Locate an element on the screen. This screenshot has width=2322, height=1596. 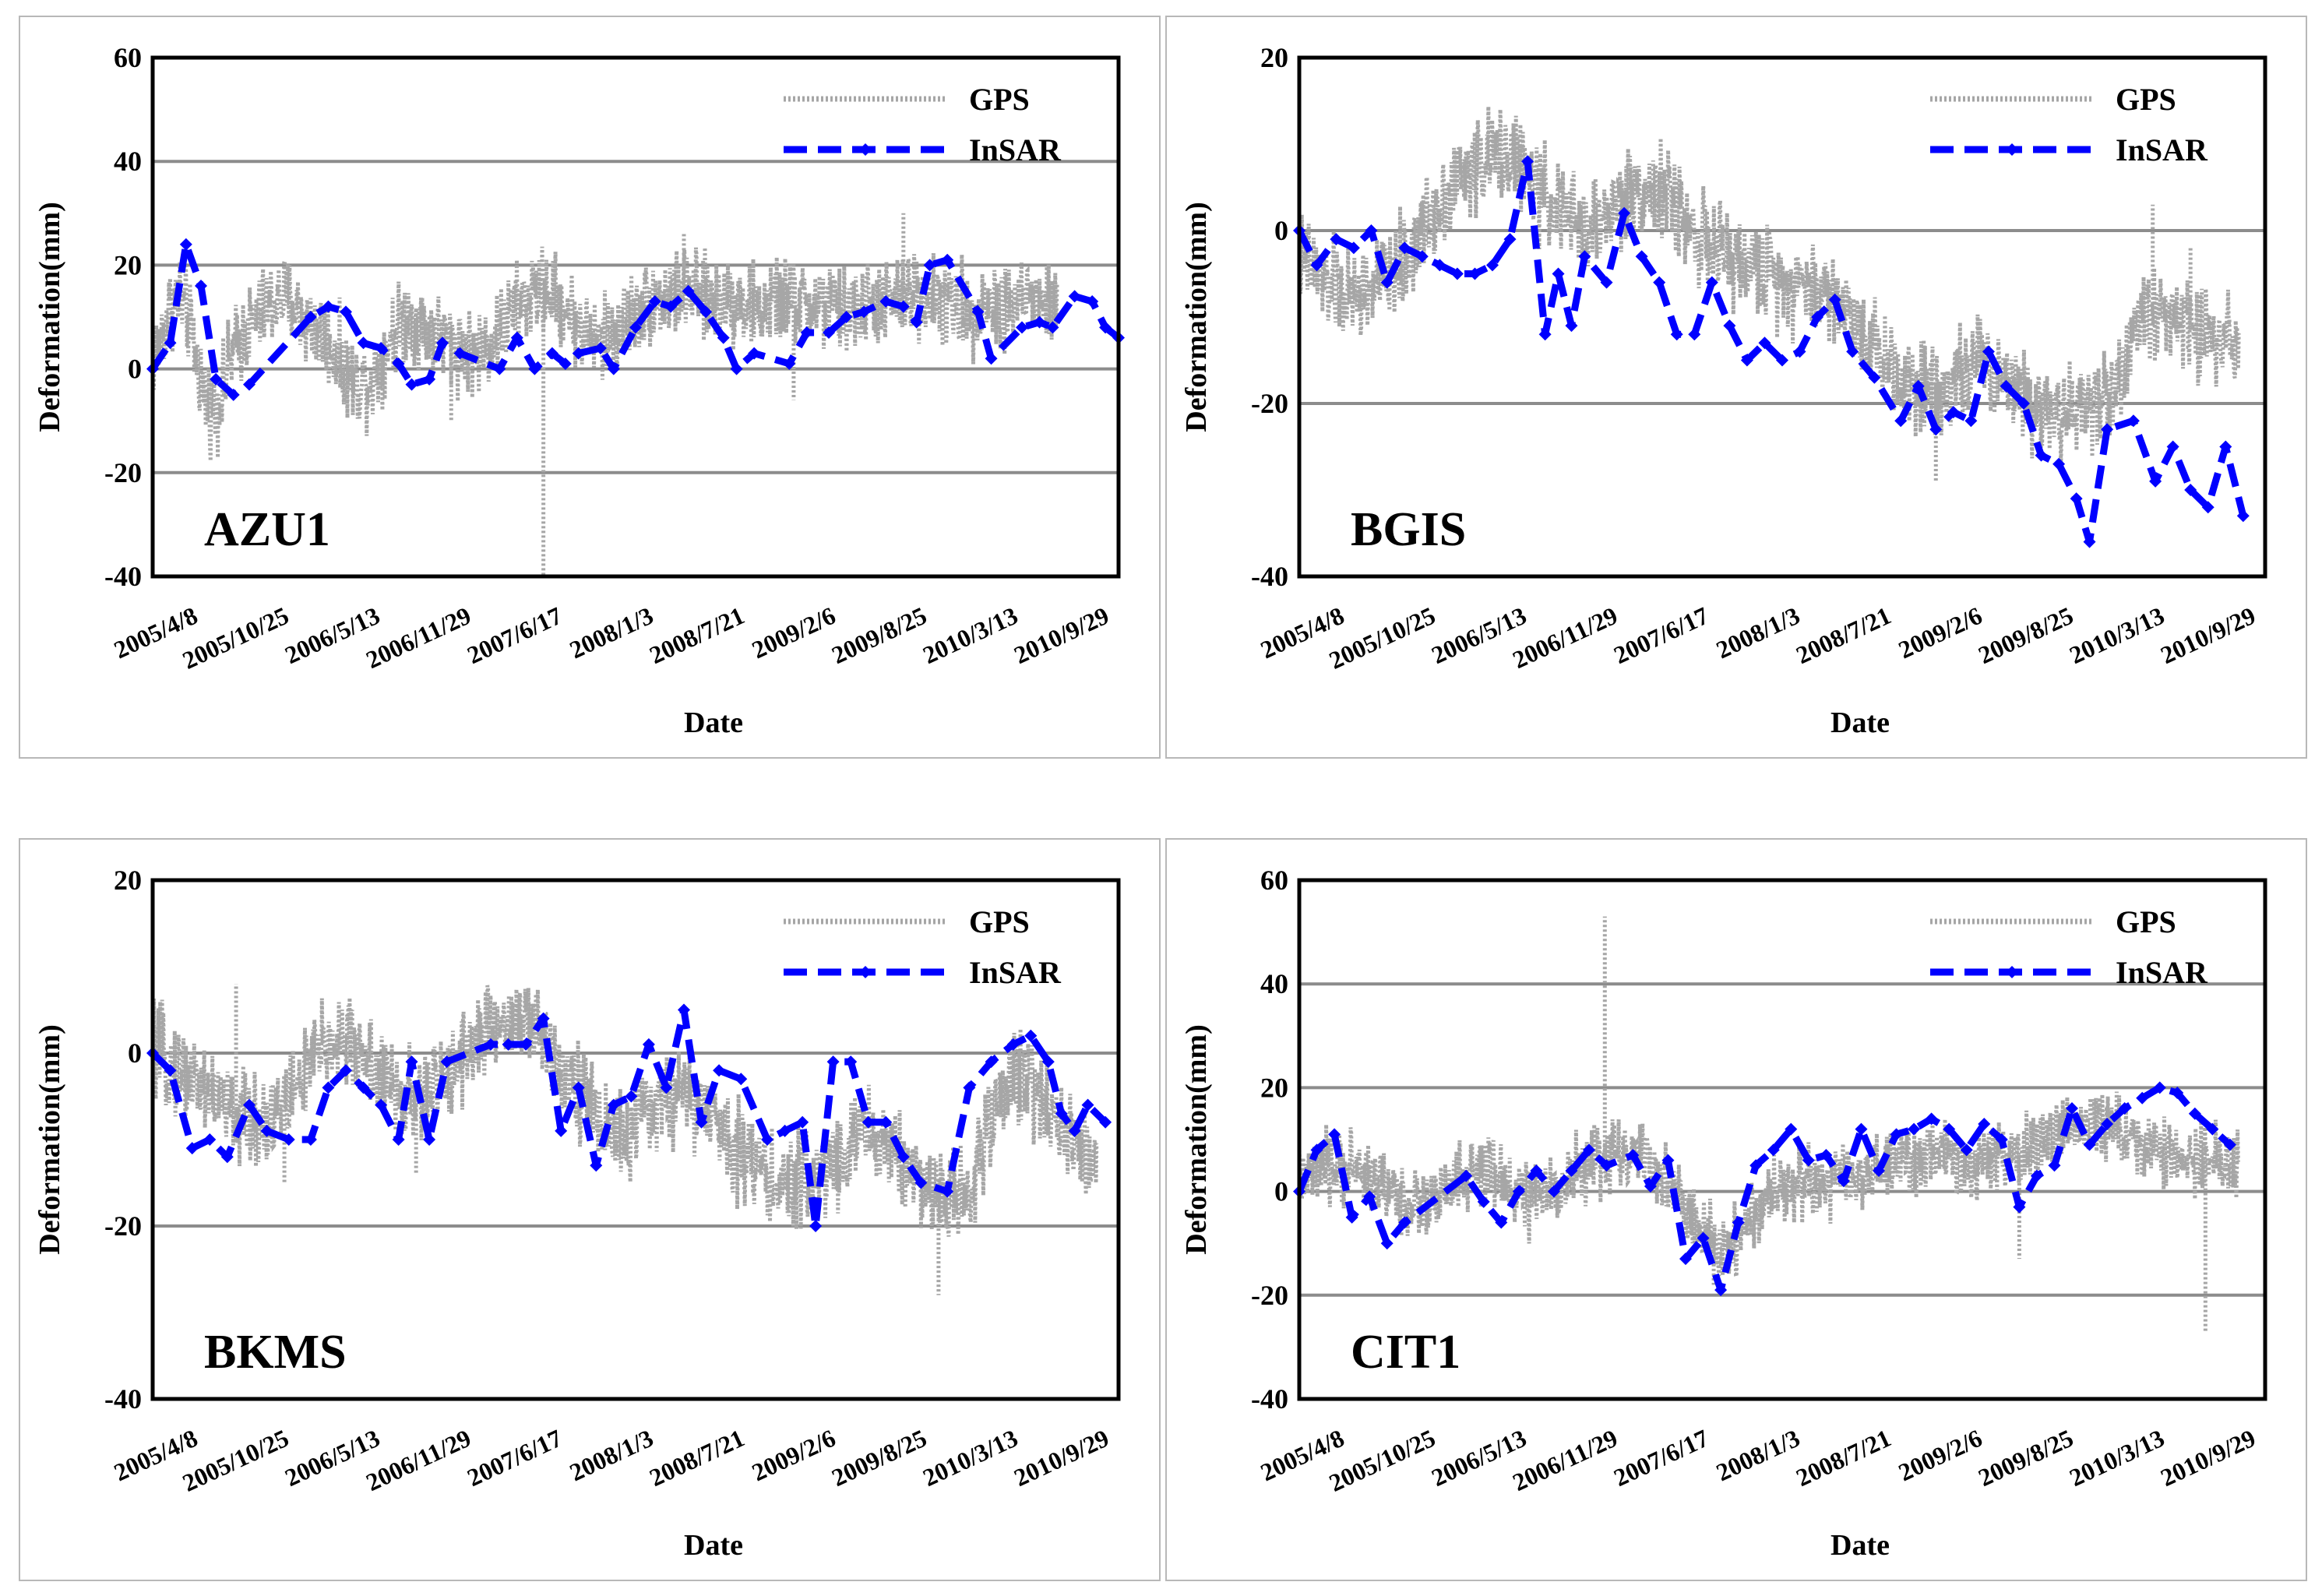
station-label: BKMS is located at coordinates (275, 1352).